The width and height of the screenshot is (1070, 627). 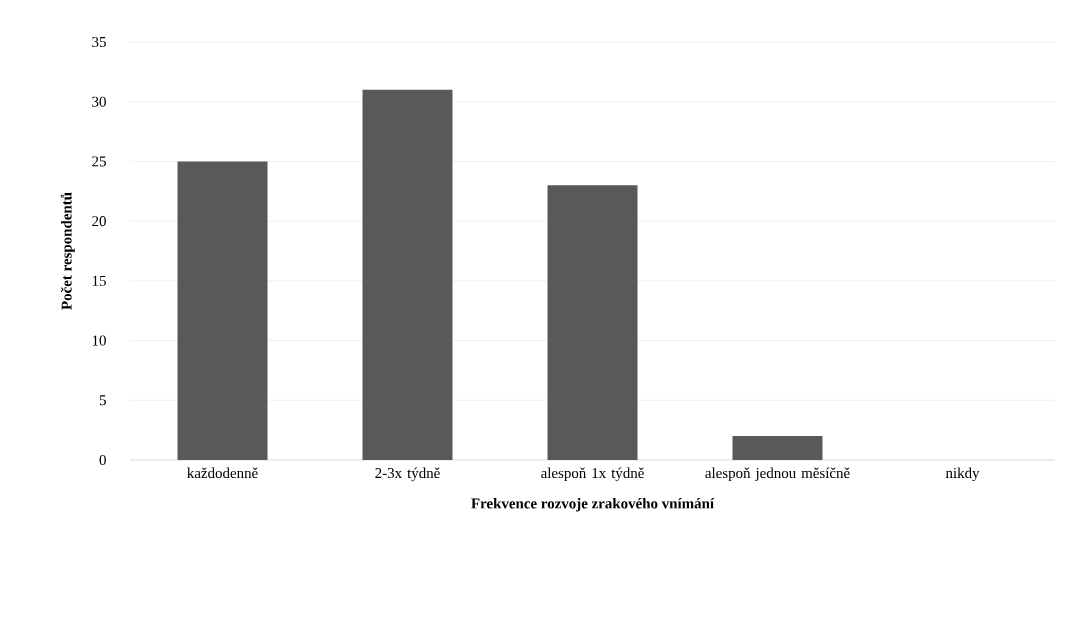 What do you see at coordinates (67, 251) in the screenshot?
I see `y-axis-title: Počet respondentů` at bounding box center [67, 251].